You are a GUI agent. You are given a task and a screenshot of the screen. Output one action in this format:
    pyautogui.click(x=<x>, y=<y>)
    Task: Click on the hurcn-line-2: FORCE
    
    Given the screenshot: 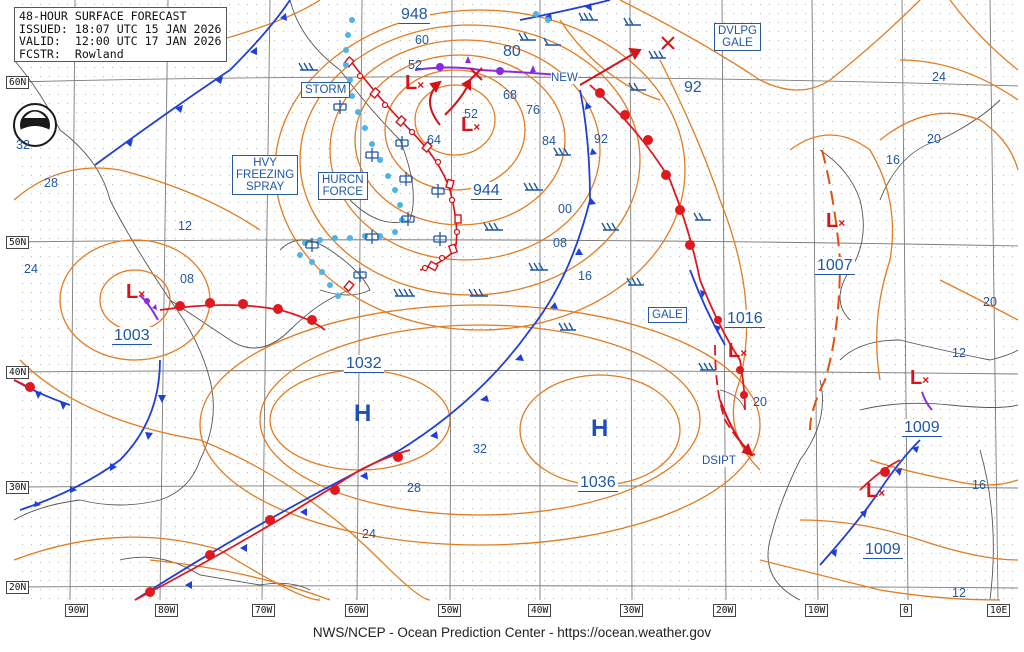 What is the action you would take?
    pyautogui.click(x=342, y=192)
    